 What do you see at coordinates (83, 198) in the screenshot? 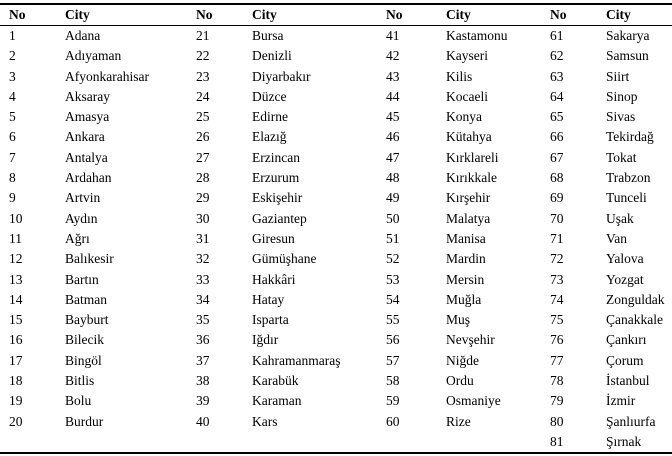
I see `city-cell: Artvin` at bounding box center [83, 198].